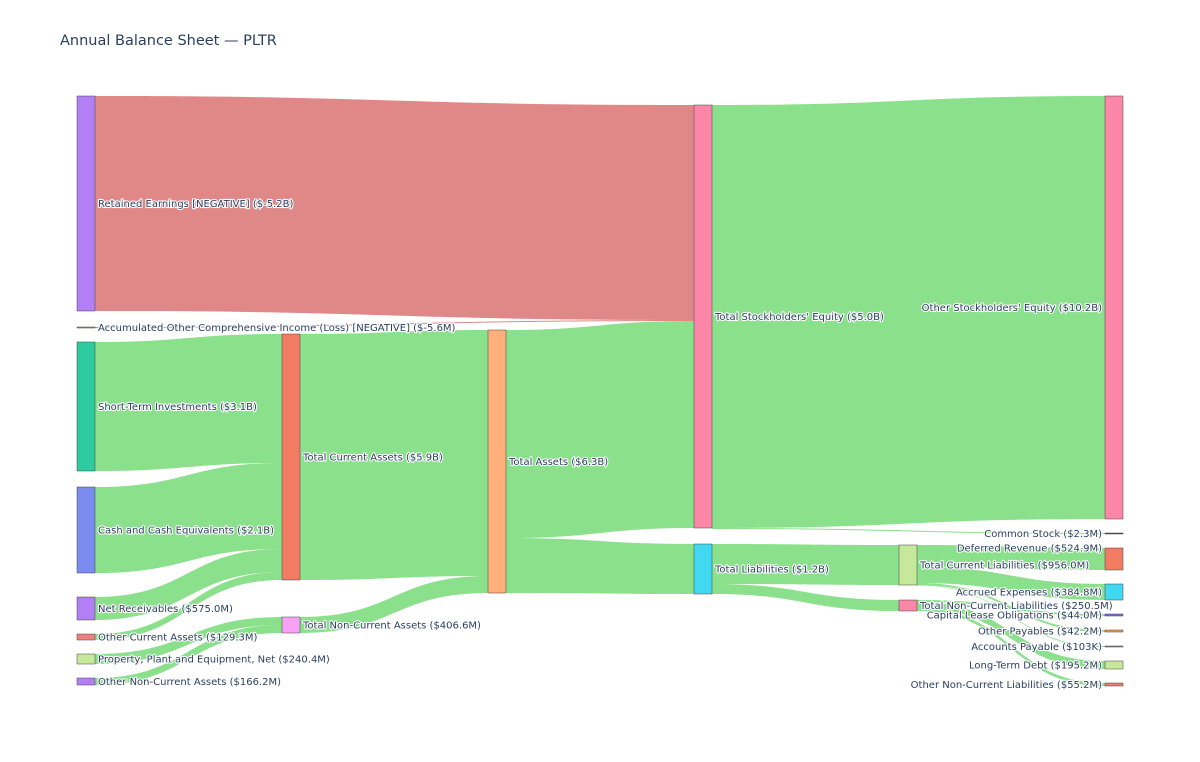 Image resolution: width=1200 pixels, height=762 pixels. I want to click on node-ose, so click(1114, 307).